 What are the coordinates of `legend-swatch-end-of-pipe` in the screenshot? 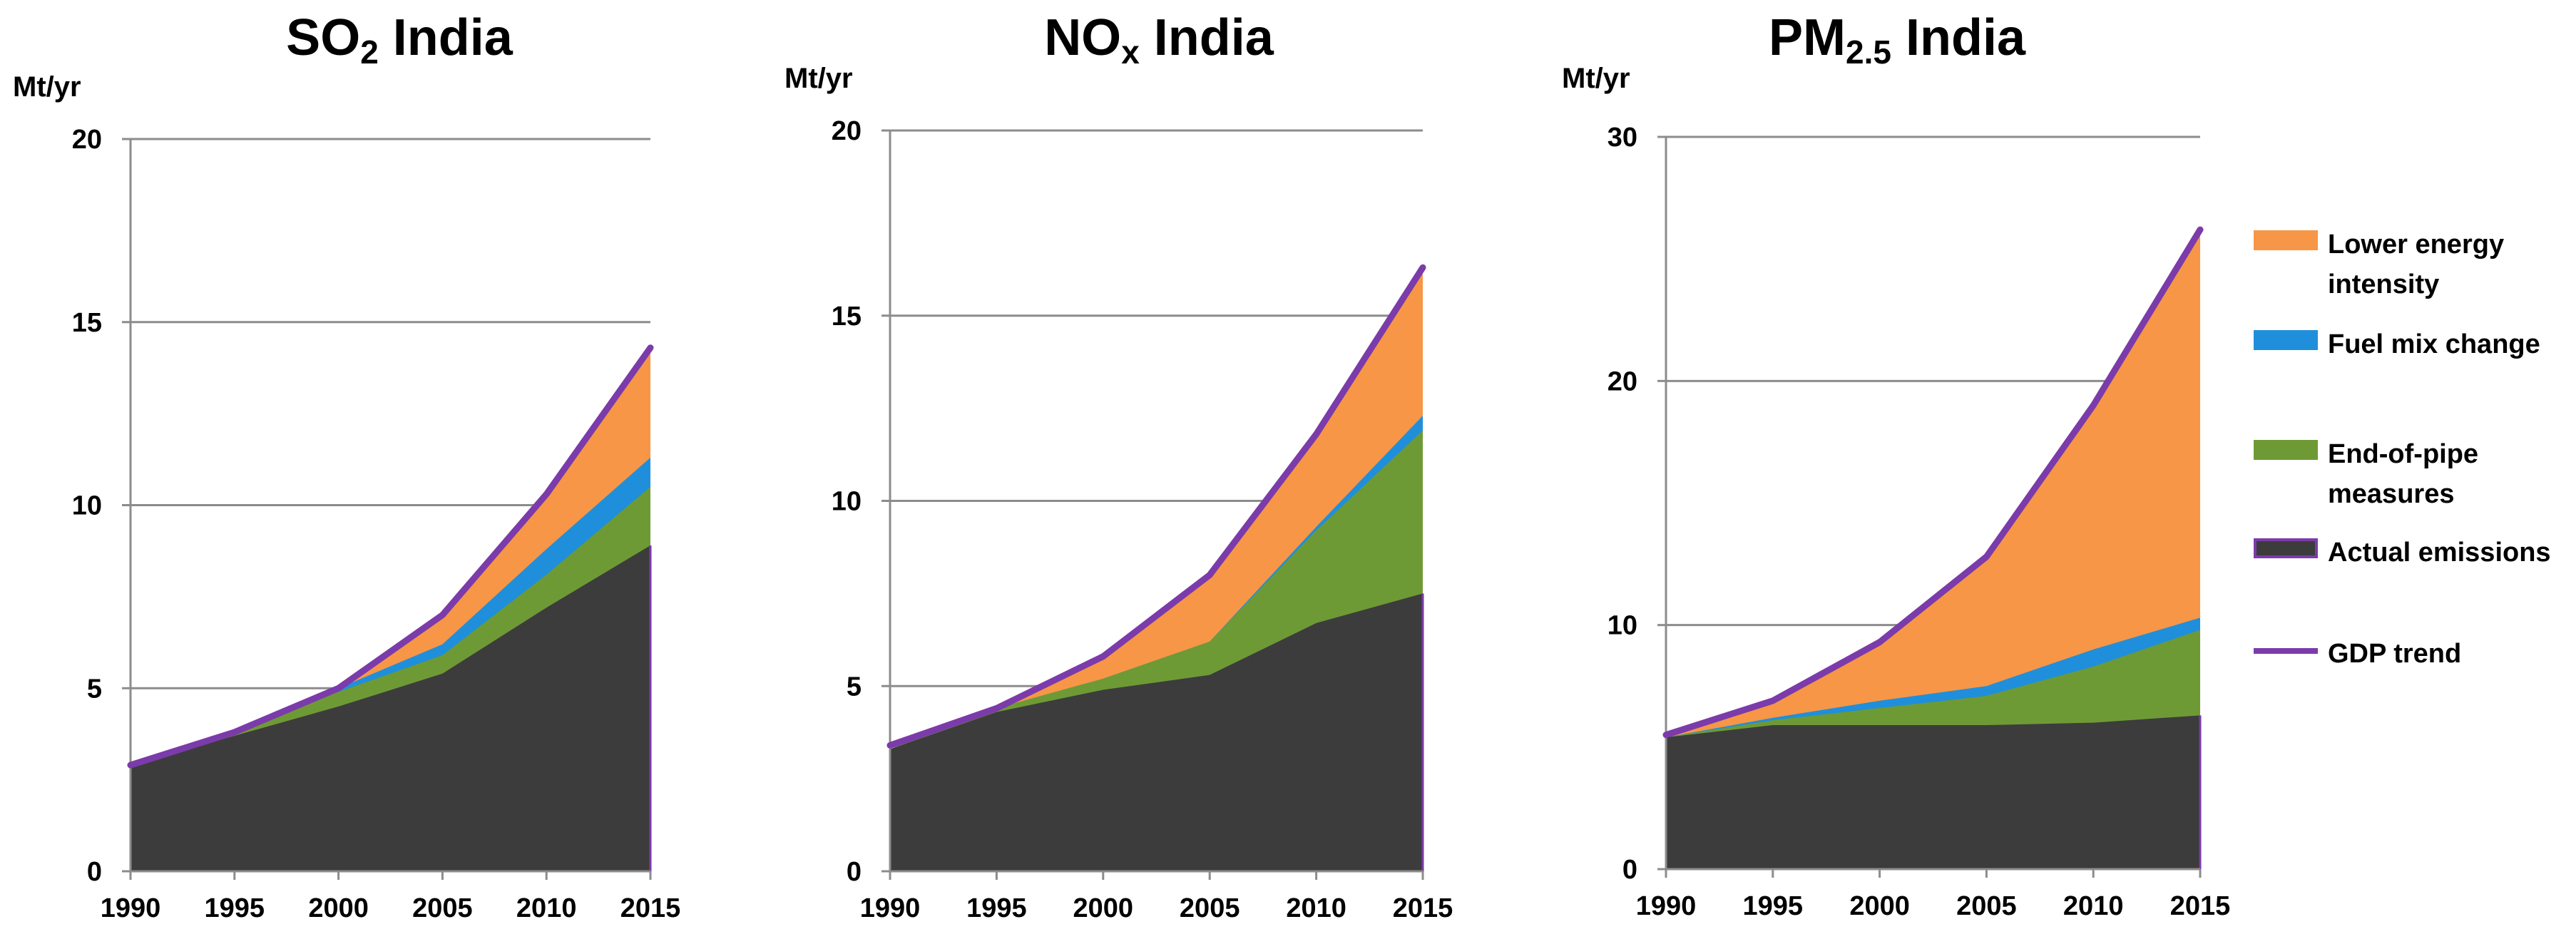 It's located at (2286, 450).